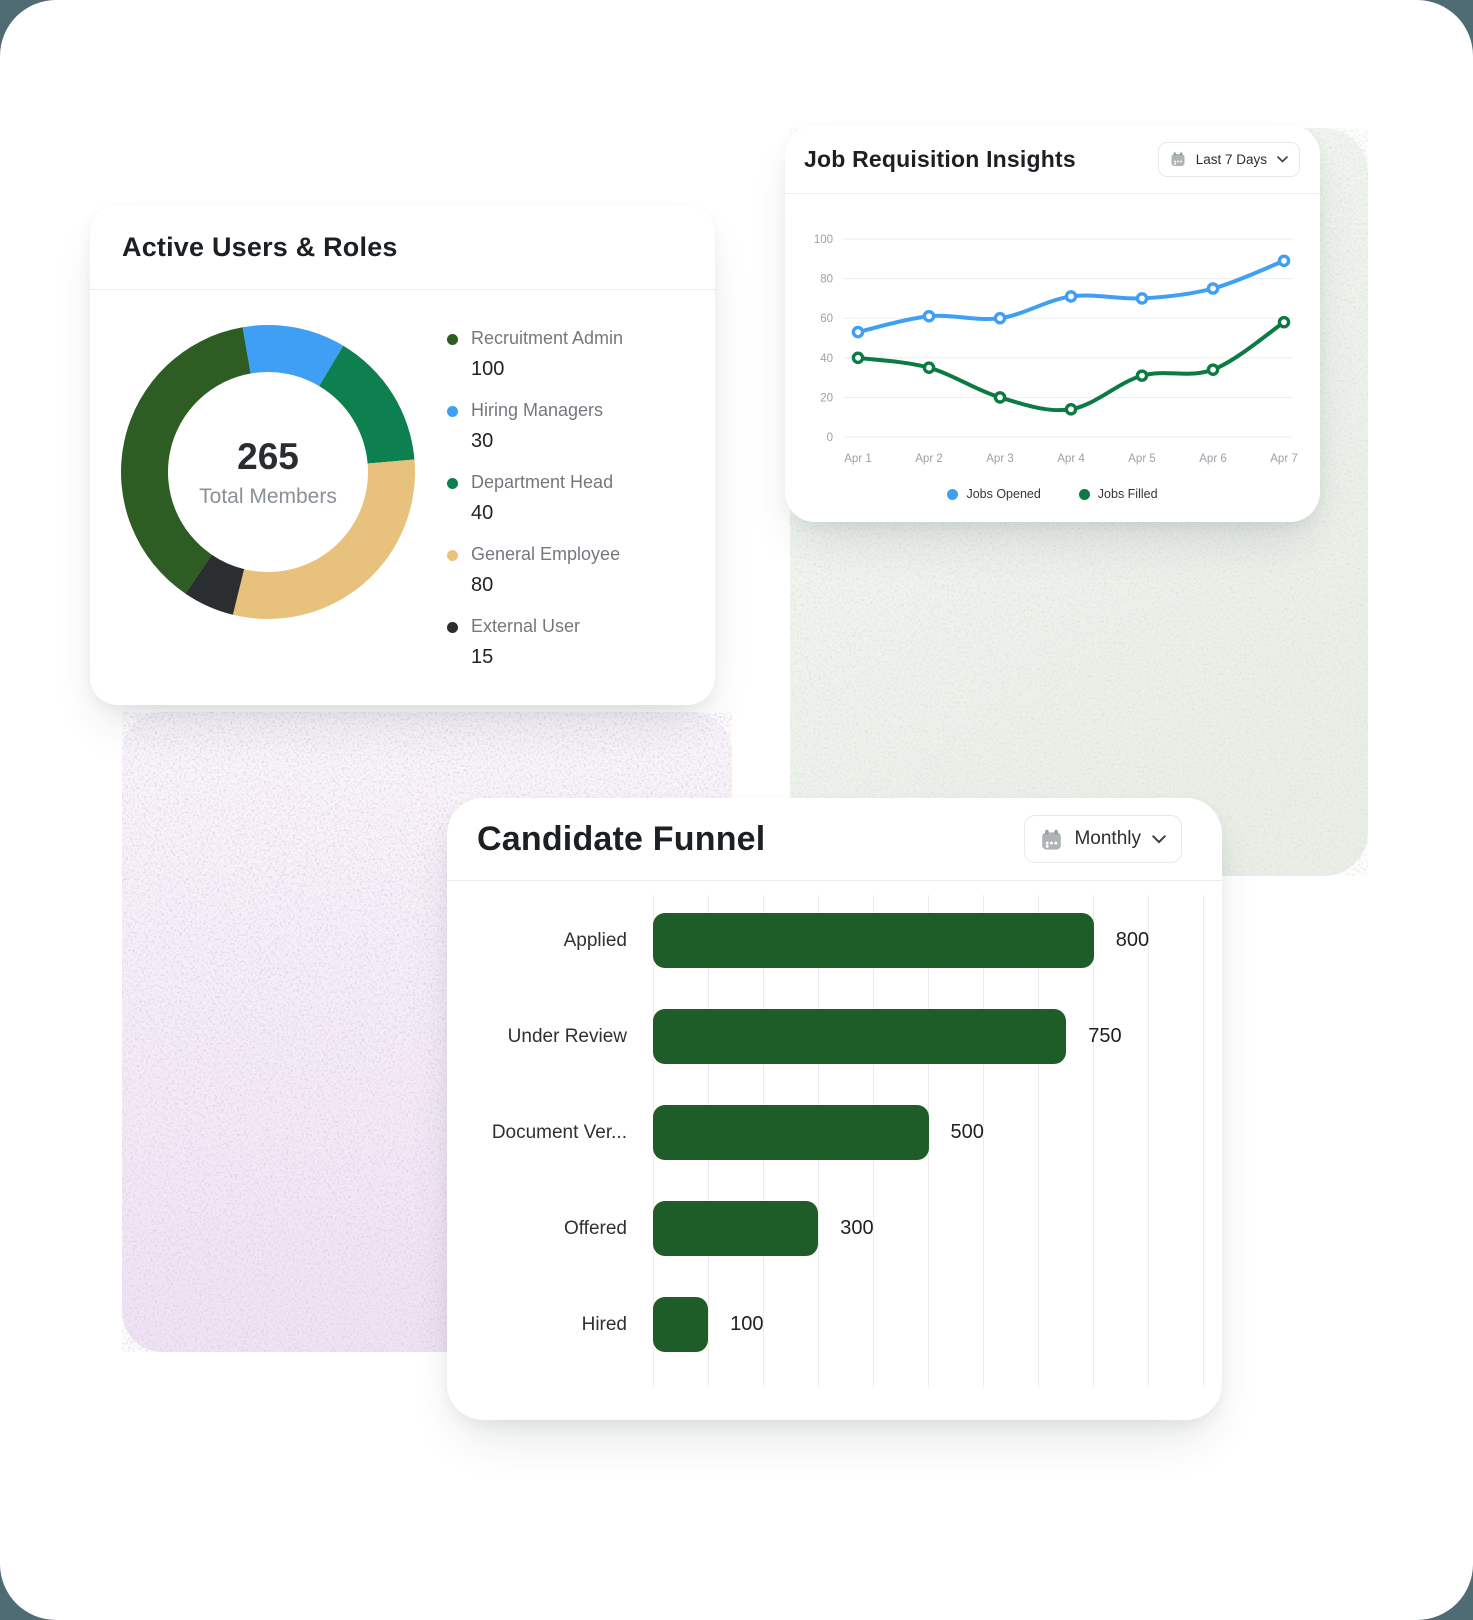 Image resolution: width=1473 pixels, height=1620 pixels. What do you see at coordinates (823, 240) in the screenshot?
I see `y-axis-tick-label: 100` at bounding box center [823, 240].